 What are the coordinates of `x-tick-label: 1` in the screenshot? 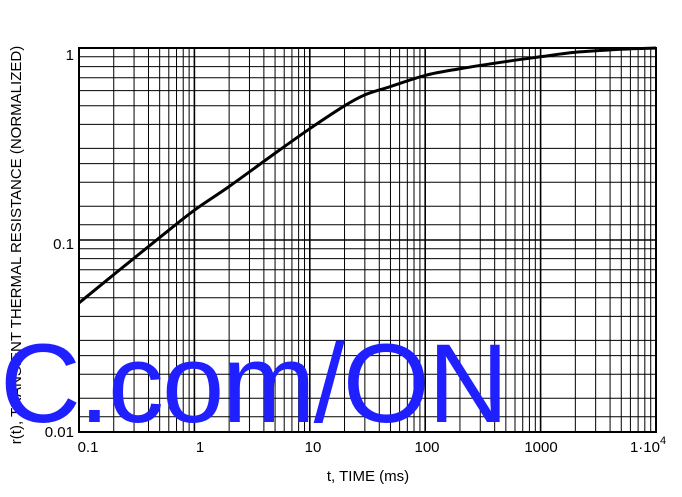 It's located at (200, 447).